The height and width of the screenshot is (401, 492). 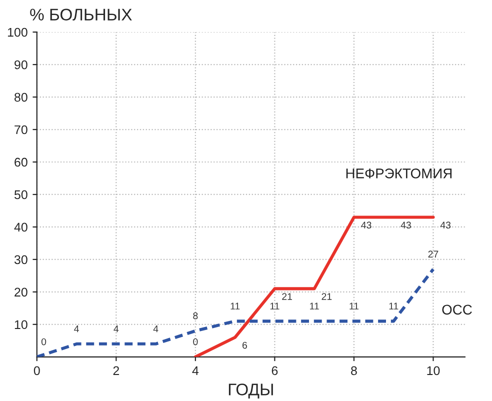 I want to click on text: ОСС, so click(x=457, y=309).